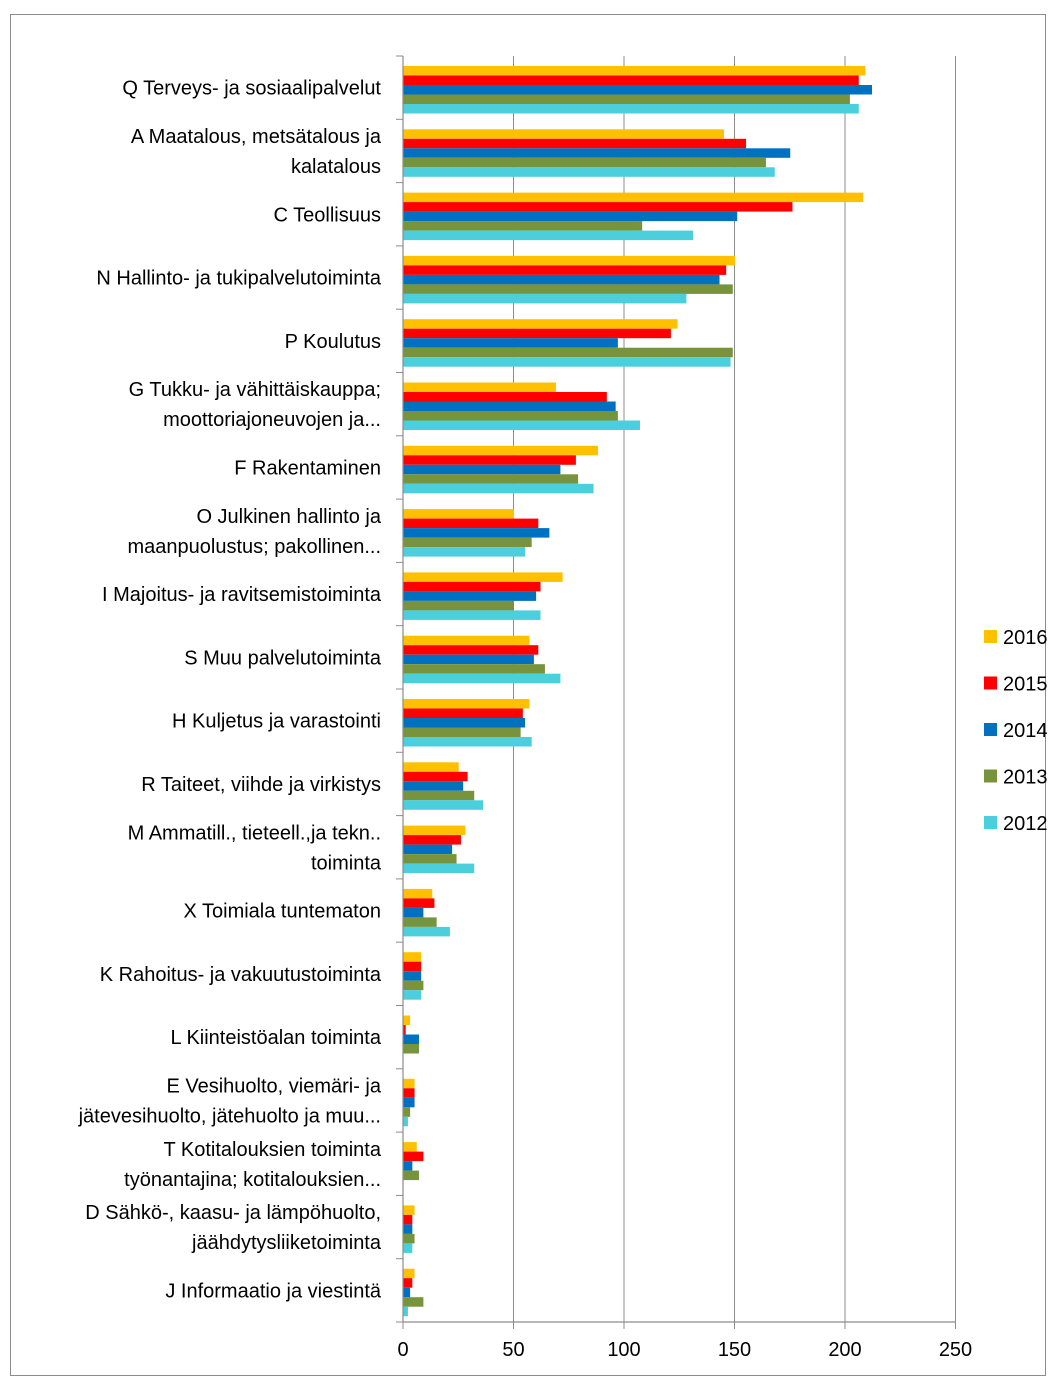  Describe the element at coordinates (241, 975) in the screenshot. I see `category-label: K Rahoitus- ja vakuutustoiminta` at that location.